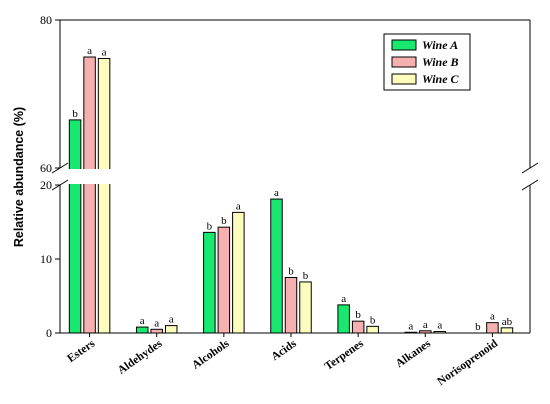 The image size is (550, 404). Describe the element at coordinates (345, 355) in the screenshot. I see `x-tick-label: Terpenes` at that location.